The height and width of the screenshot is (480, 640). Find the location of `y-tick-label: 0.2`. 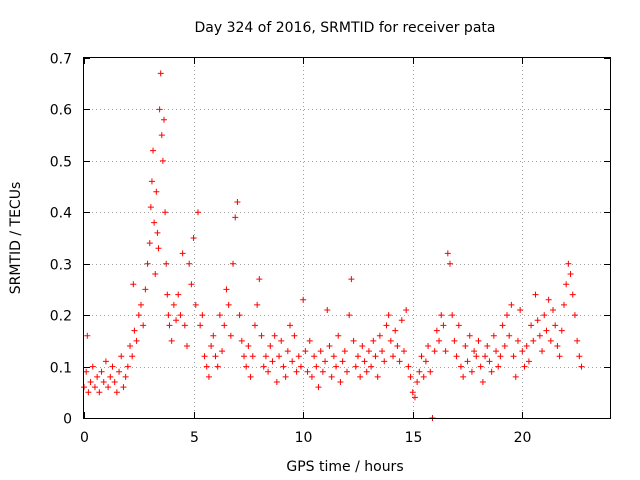

y-tick-label: 0.2 is located at coordinates (61, 317).